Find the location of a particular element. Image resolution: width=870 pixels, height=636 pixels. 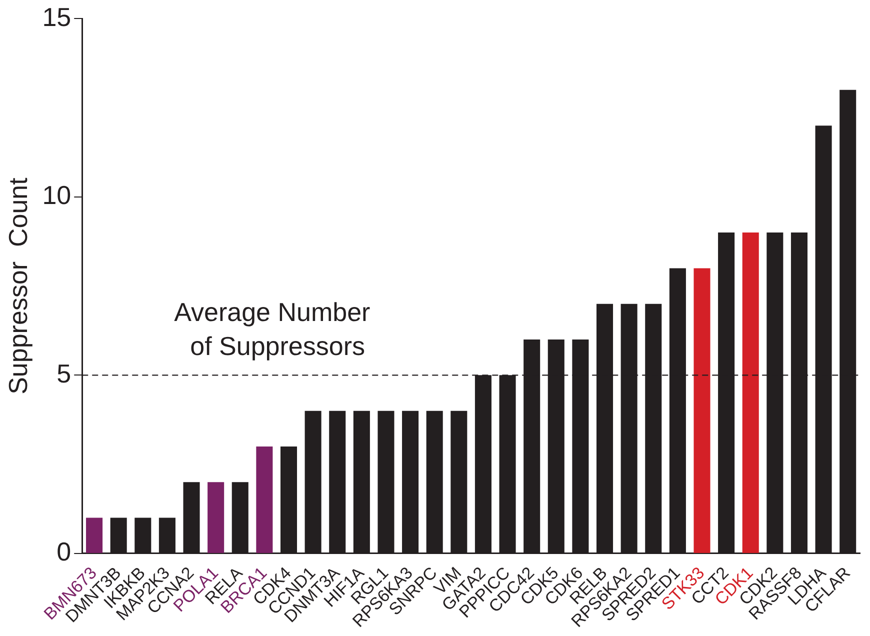

y-tick-label: 0 is located at coordinates (64, 551).